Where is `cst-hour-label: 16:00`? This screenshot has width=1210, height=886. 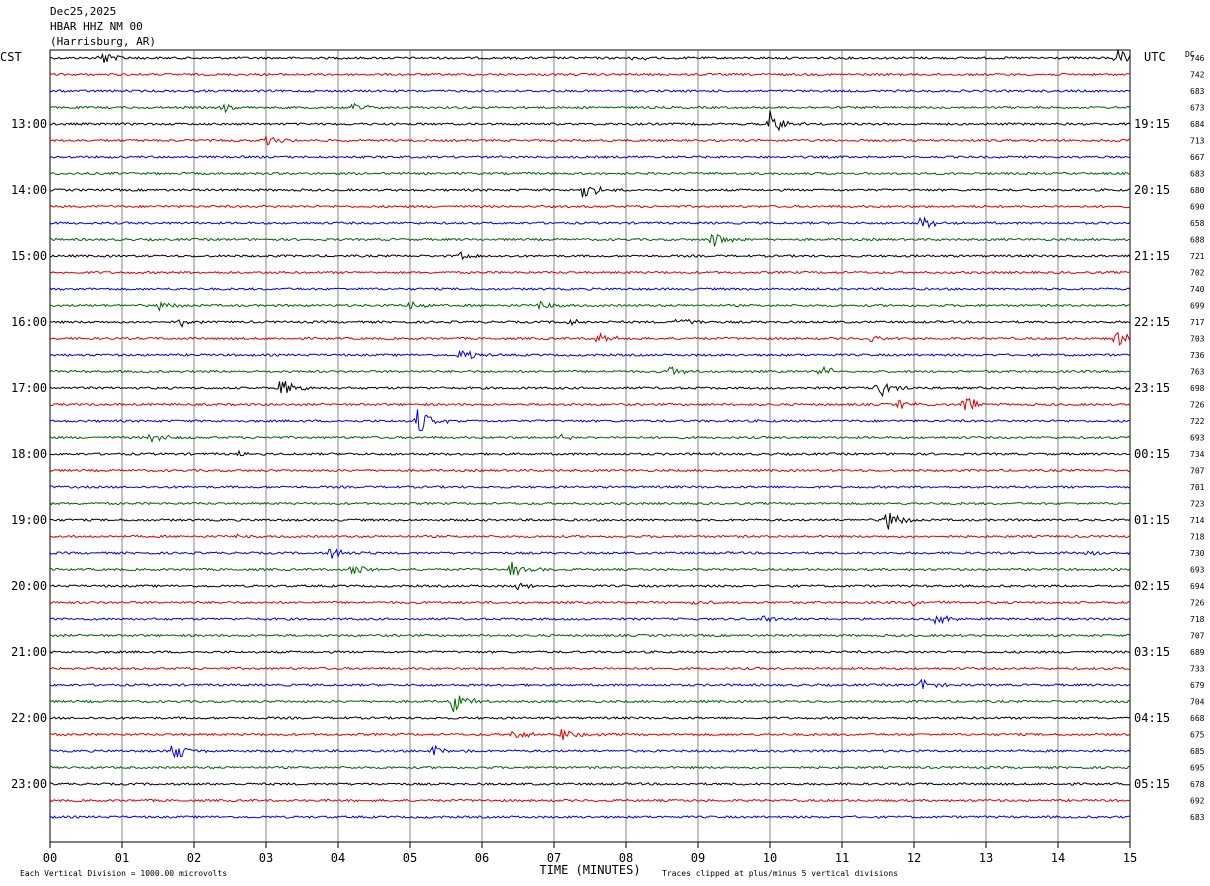
cst-hour-label: 16:00 is located at coordinates (29, 322).